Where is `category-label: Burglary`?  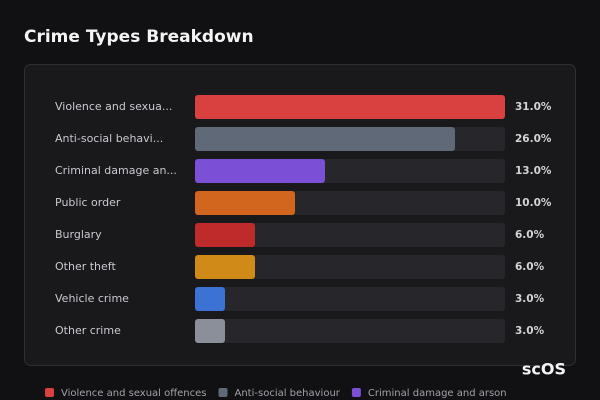
category-label: Burglary is located at coordinates (78, 234).